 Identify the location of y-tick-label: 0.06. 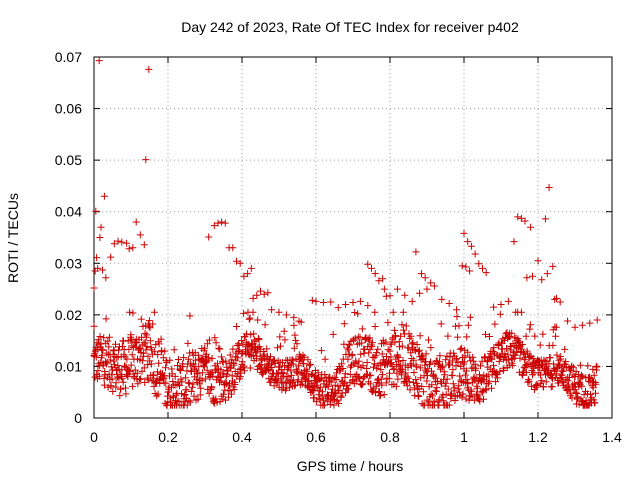
(68, 109).